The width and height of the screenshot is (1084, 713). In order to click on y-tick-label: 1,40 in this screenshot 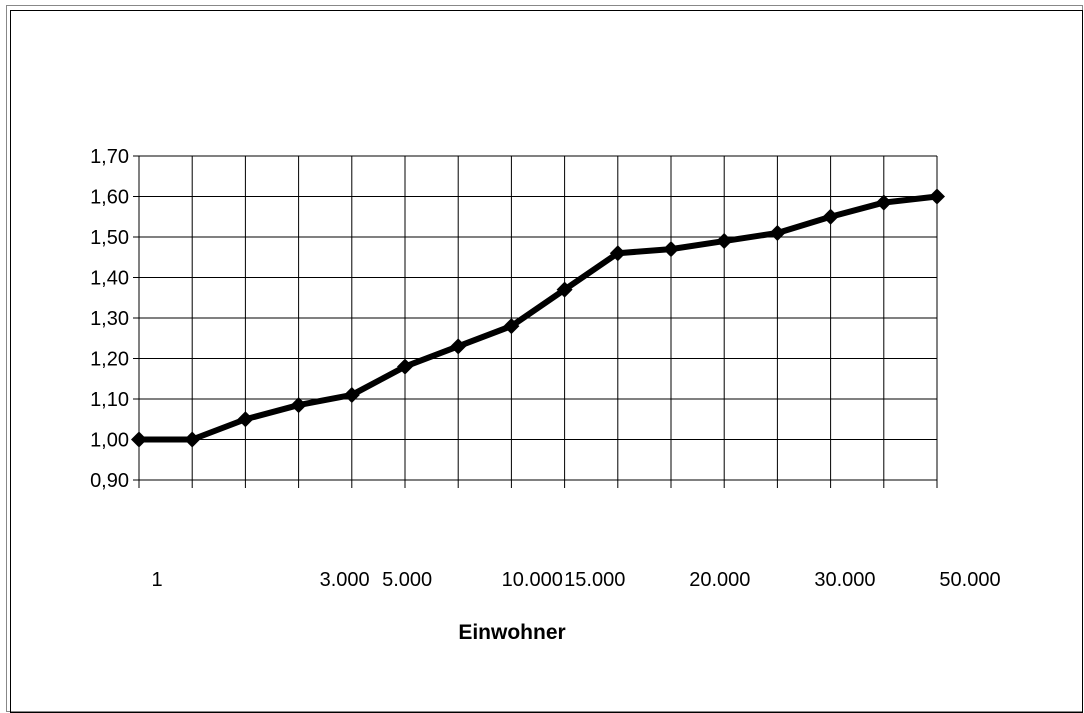, I will do `click(109, 279)`.